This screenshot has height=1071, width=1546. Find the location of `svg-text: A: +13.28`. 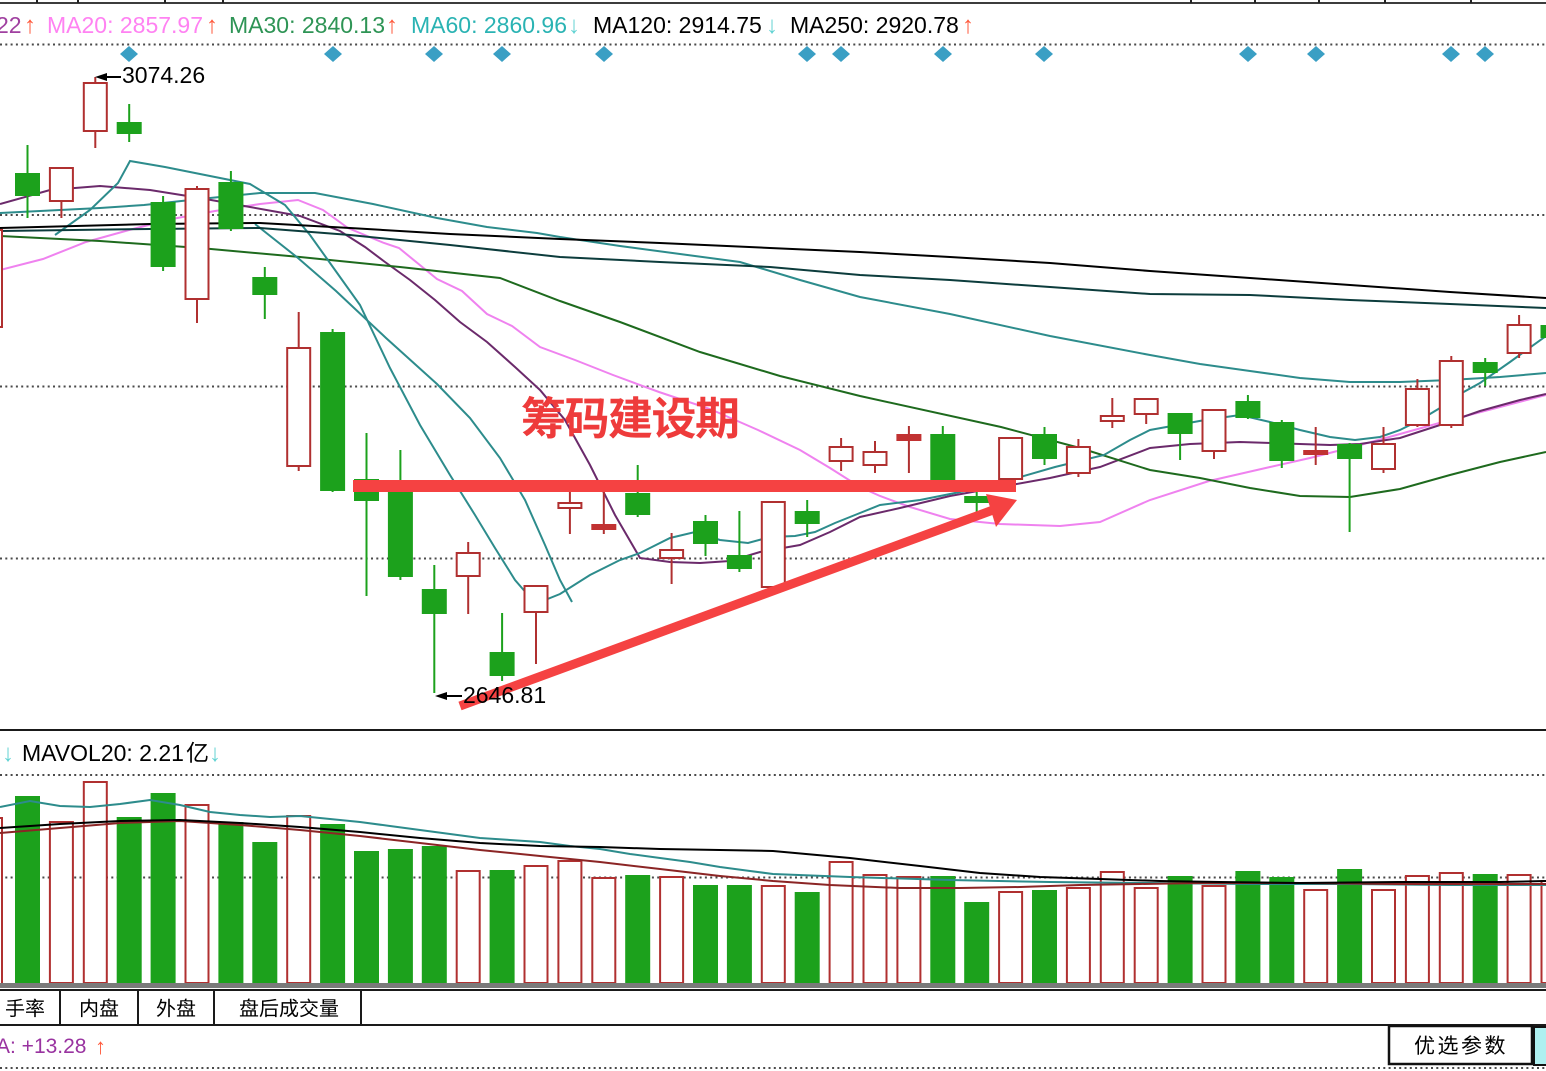

svg-text: A: +13.28 is located at coordinates (43, 1046).